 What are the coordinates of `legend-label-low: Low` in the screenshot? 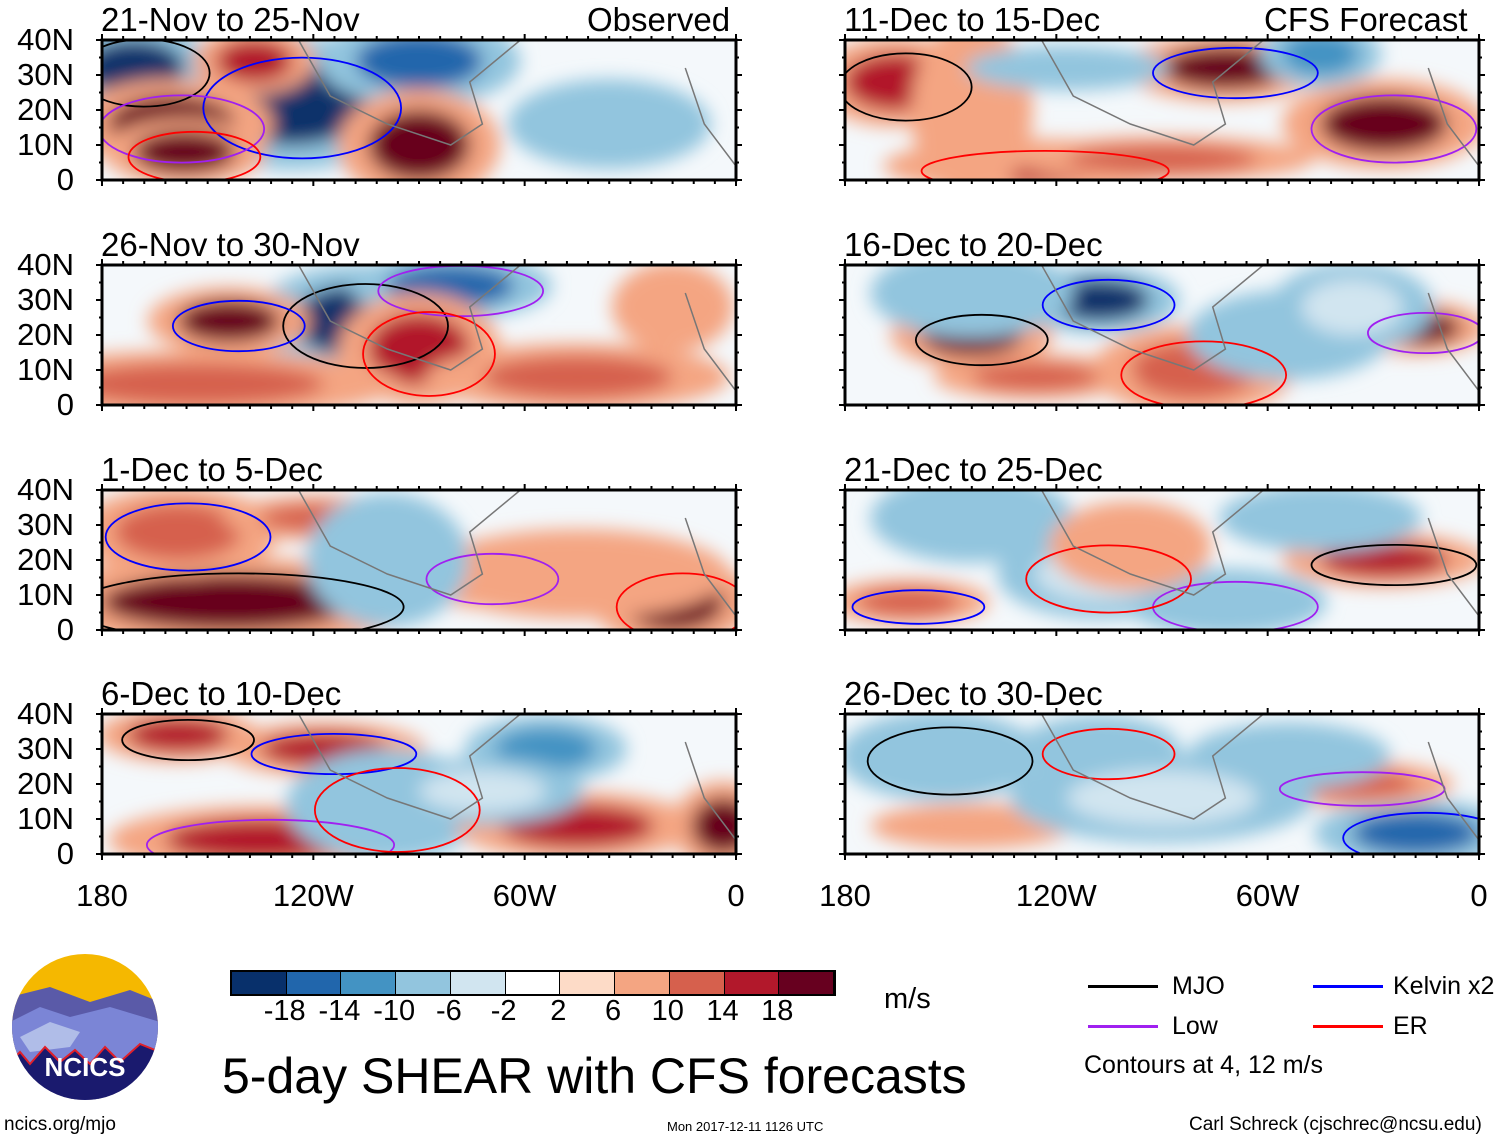 It's located at (1195, 1026).